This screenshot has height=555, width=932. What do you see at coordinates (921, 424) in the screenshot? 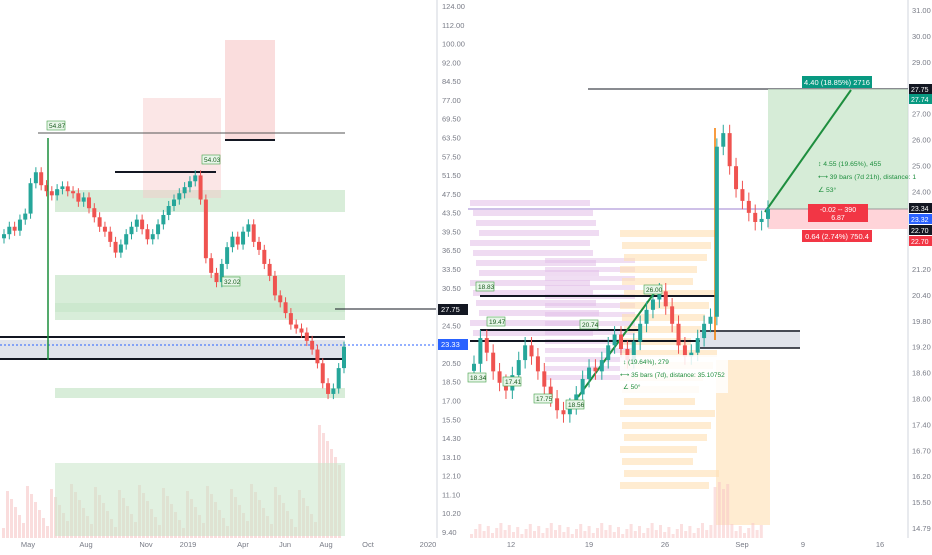
I see `right-y-tick-label: 17.40` at bounding box center [921, 424].